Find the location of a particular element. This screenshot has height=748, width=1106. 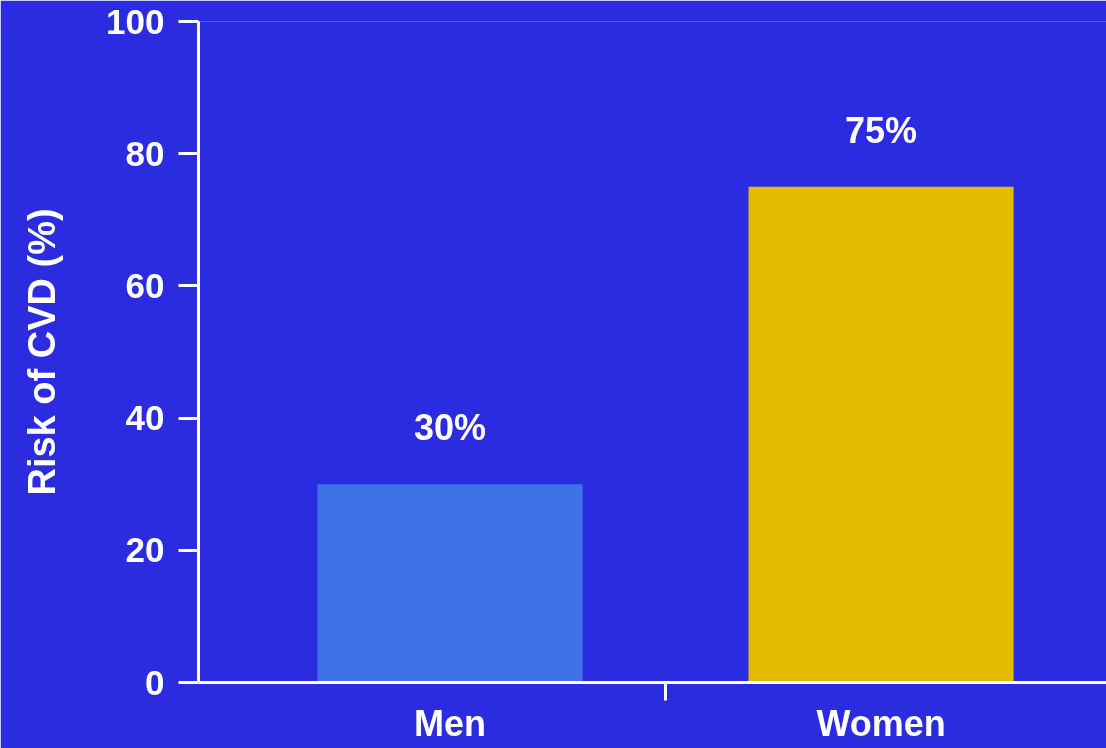

x-tick-label: Women is located at coordinates (881, 723).